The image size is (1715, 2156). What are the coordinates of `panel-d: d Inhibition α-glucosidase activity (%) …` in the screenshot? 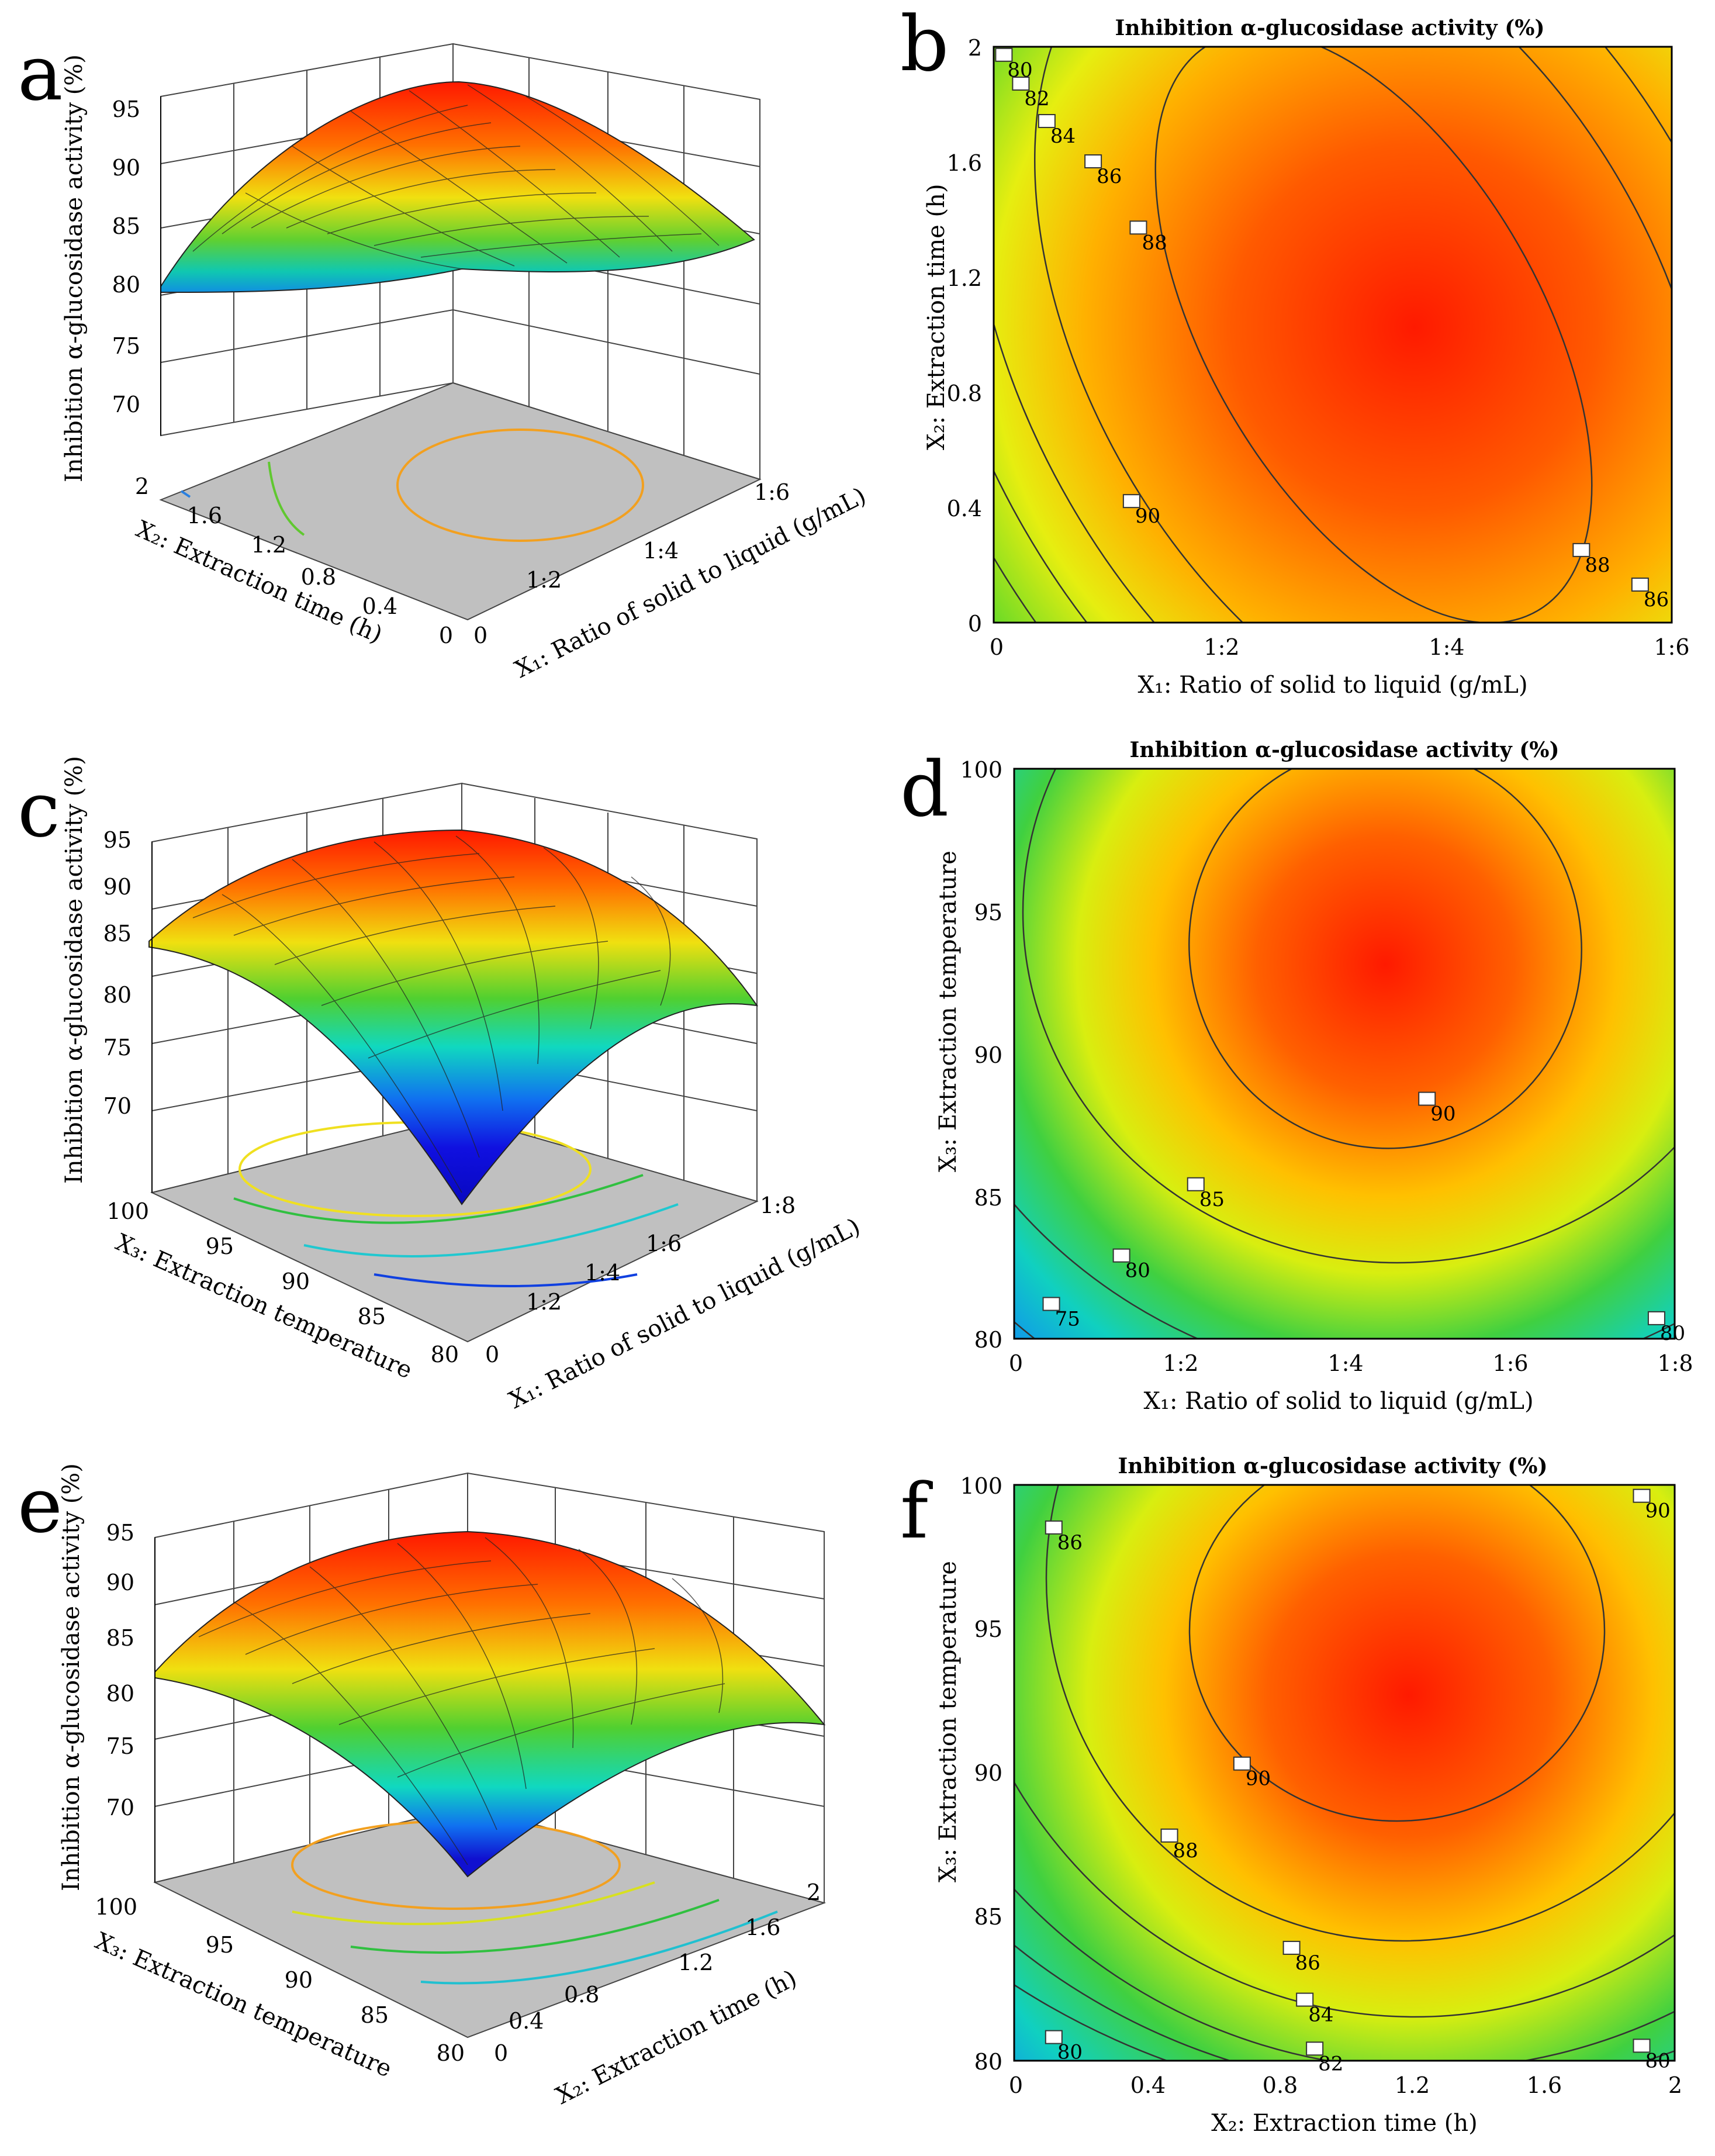 It's located at (1296, 1077).